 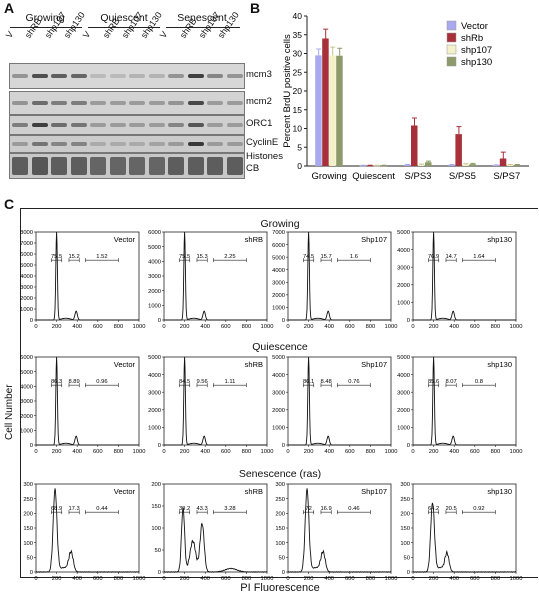 I want to click on hist-y-tick-label: 250, so click(x=405, y=500).